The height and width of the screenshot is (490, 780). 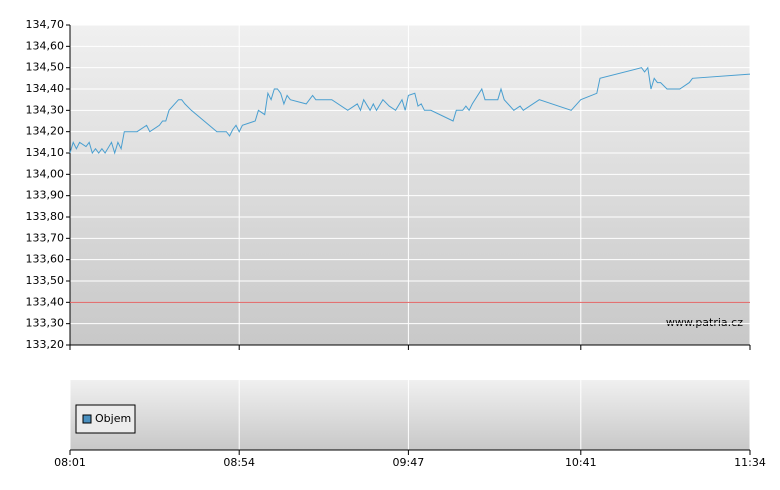 What do you see at coordinates (239, 462) in the screenshot?
I see `x-tick-label: 08:54` at bounding box center [239, 462].